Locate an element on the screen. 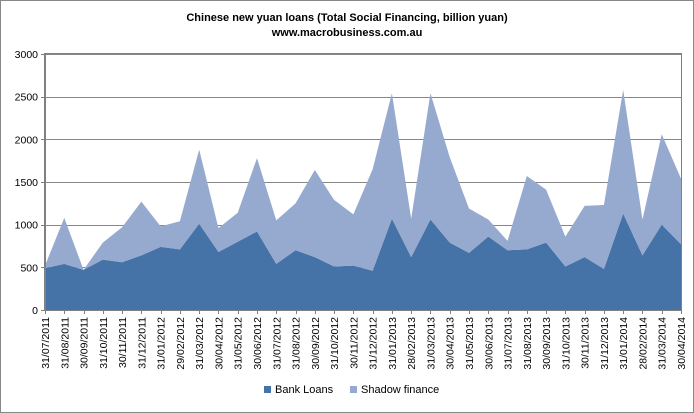 The image size is (694, 413). x-tick-label: 29/02/2012 is located at coordinates (181, 343).